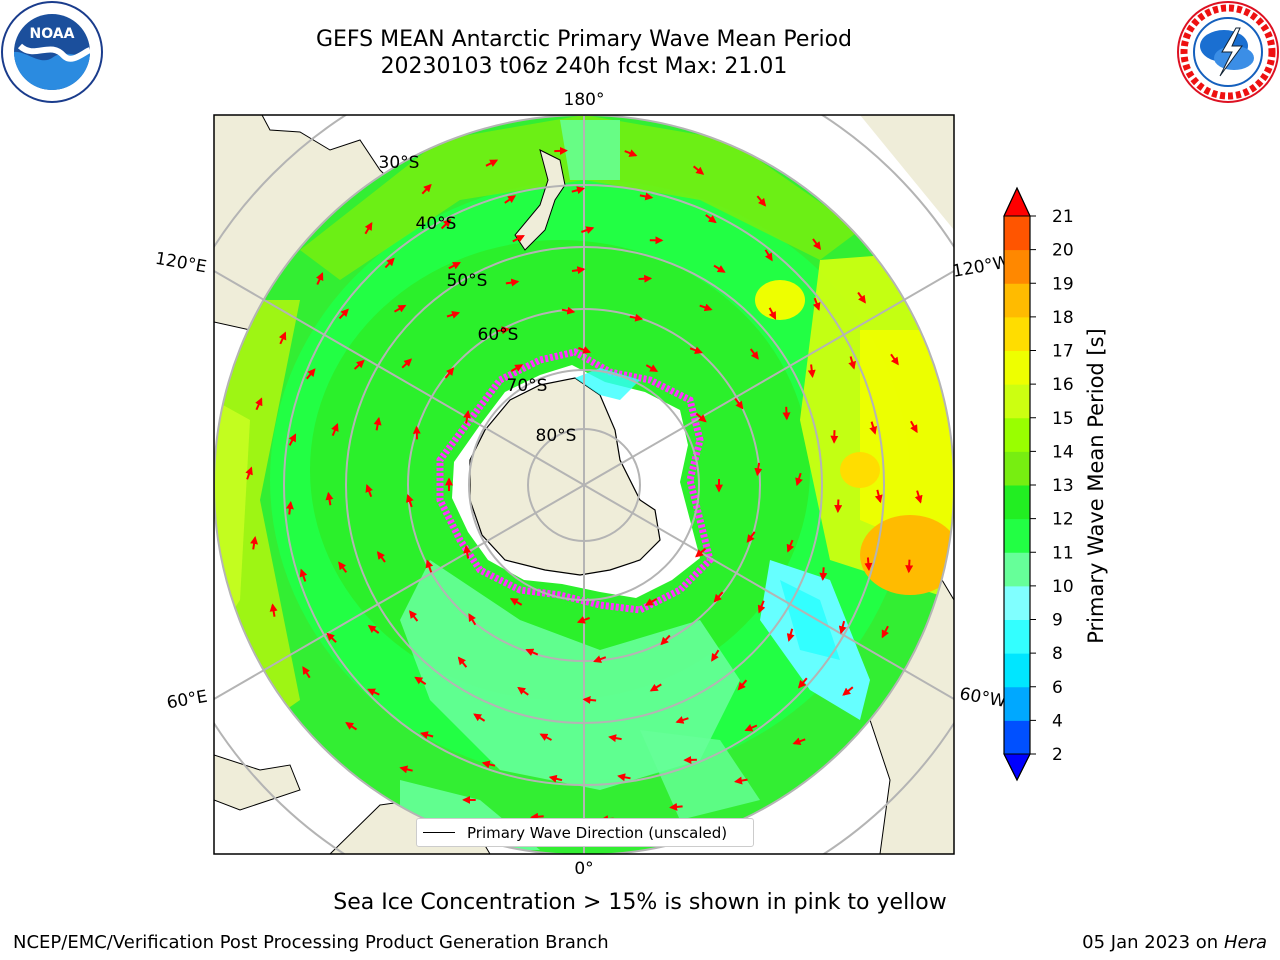  I want to click on meridian-label-60w: 60°W, so click(983, 698).